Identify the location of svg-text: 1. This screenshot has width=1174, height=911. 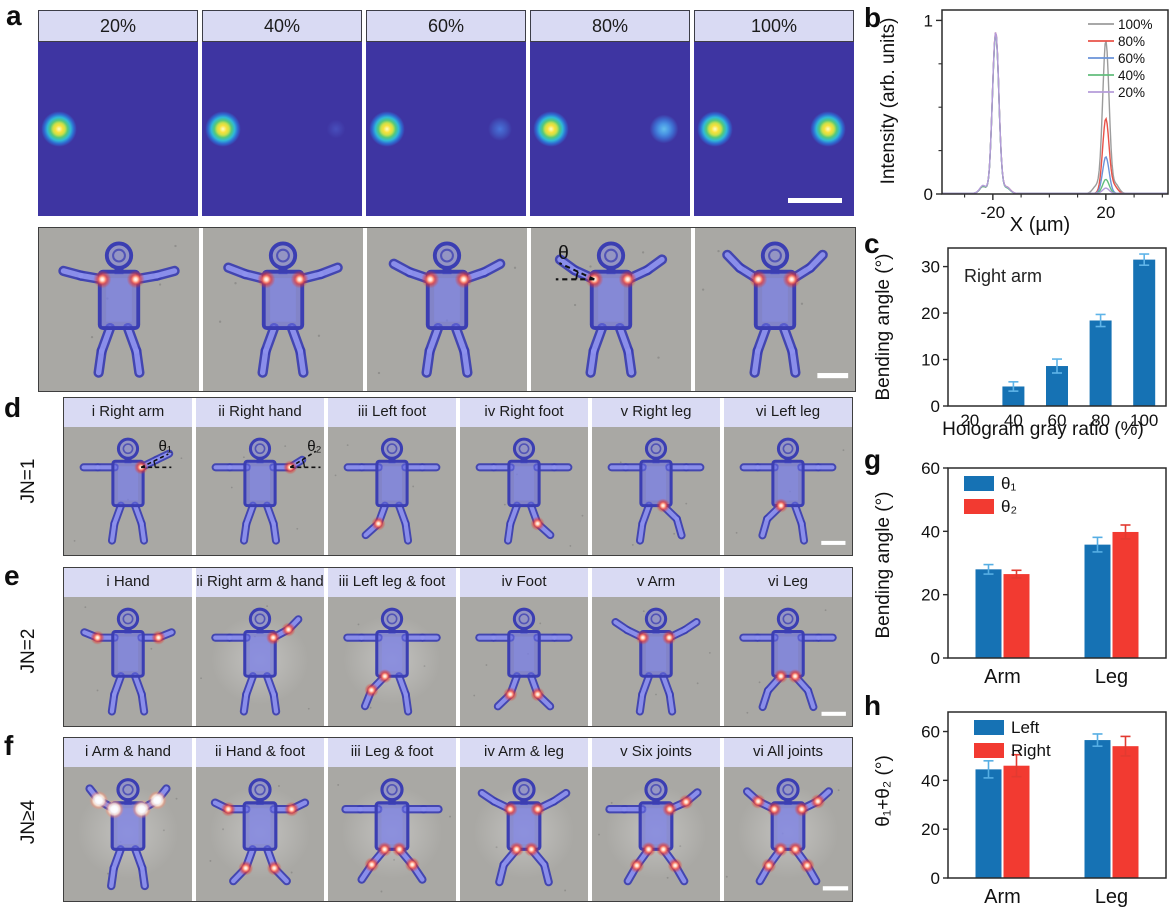
(928, 20).